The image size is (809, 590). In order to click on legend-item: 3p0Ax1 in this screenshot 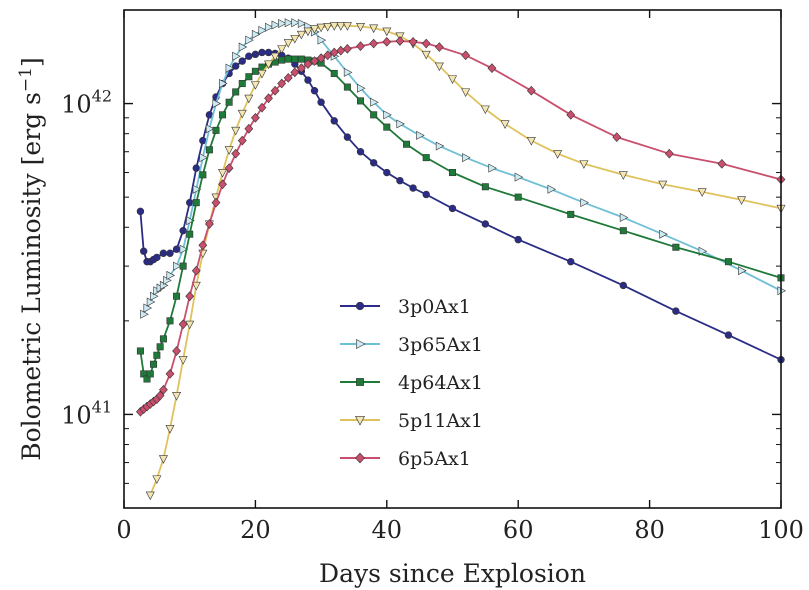, I will do `click(405, 307)`.